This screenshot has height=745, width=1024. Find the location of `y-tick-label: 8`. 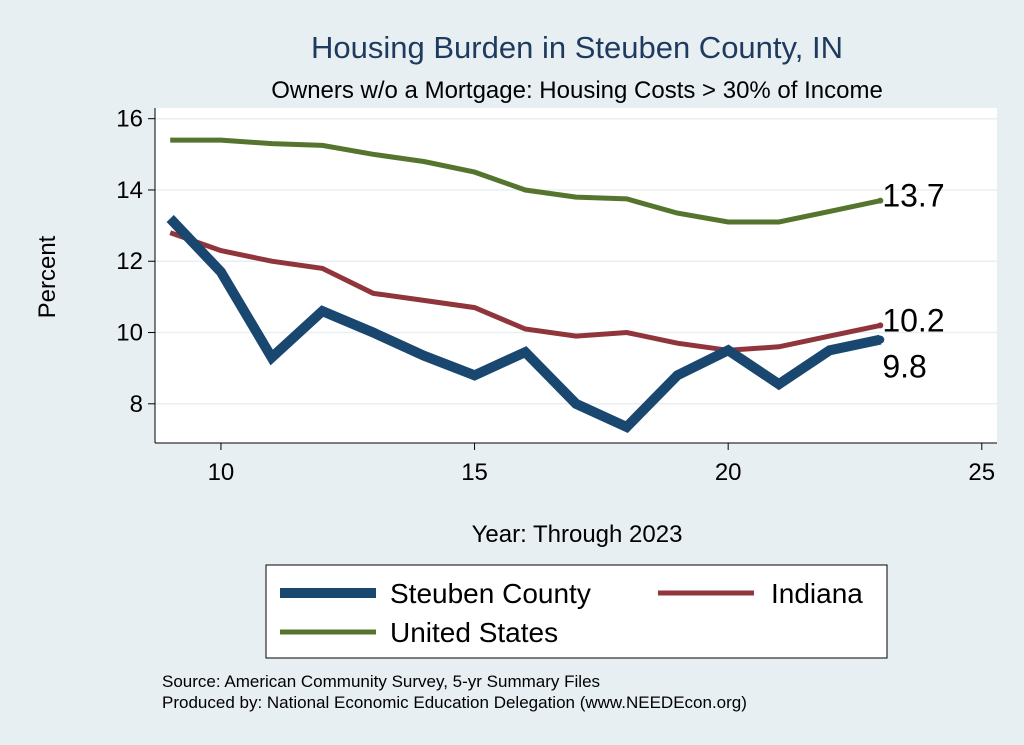

y-tick-label: 8 is located at coordinates (136, 404).